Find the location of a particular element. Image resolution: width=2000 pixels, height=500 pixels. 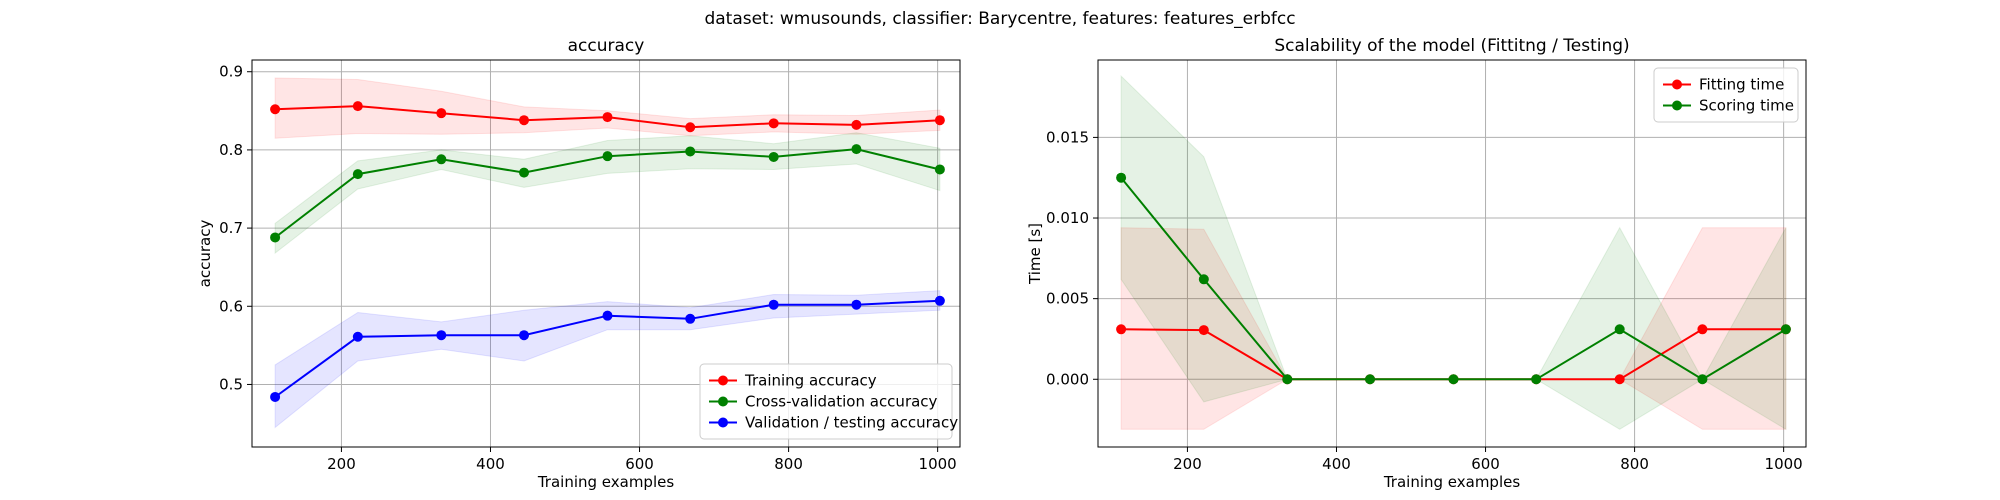

chart1-y-tick-label-2: 0.010 is located at coordinates (1067, 218).